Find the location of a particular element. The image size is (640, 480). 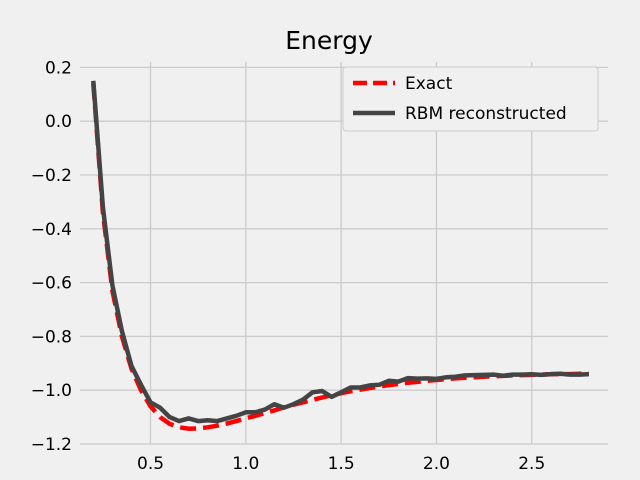

y-tick-label: −0.4 is located at coordinates (51, 230).